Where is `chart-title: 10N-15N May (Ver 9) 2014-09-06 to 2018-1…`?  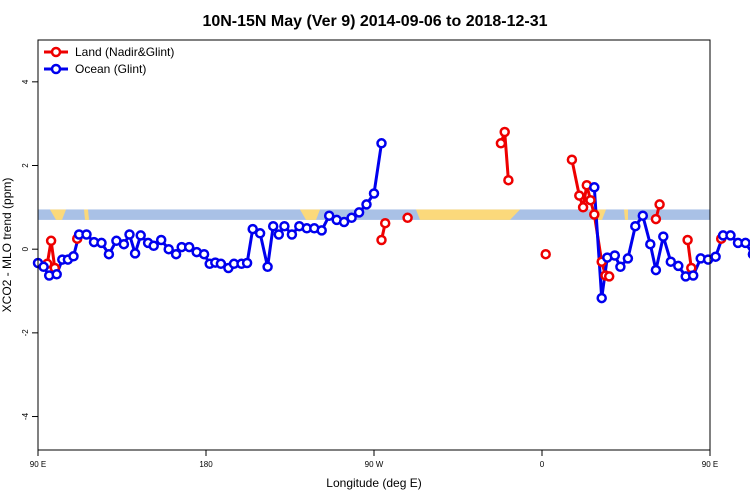
chart-title: 10N-15N May (Ver 9) 2014-09-06 to 2018-1… is located at coordinates (374, 21).